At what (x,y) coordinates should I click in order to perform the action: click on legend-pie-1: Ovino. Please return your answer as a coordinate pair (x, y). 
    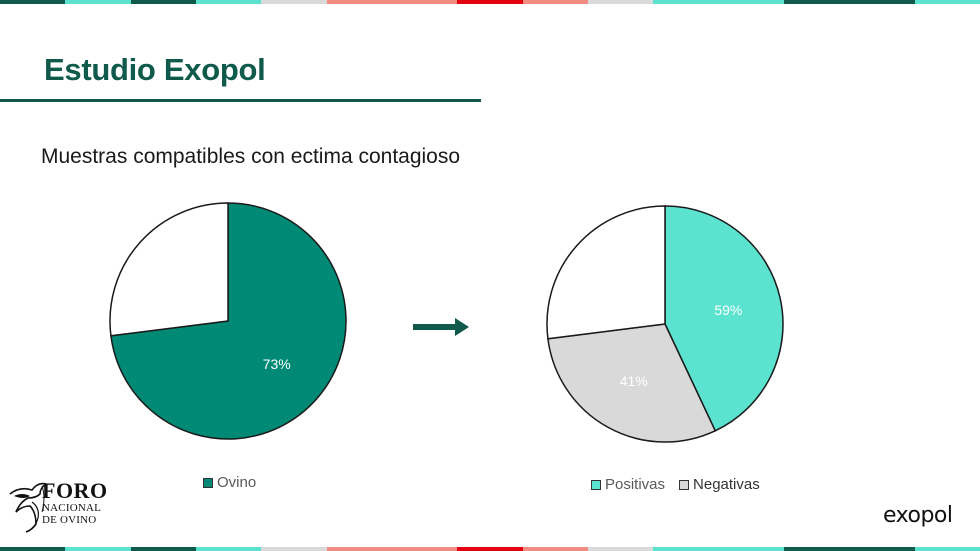
    Looking at the image, I should click on (234, 482).